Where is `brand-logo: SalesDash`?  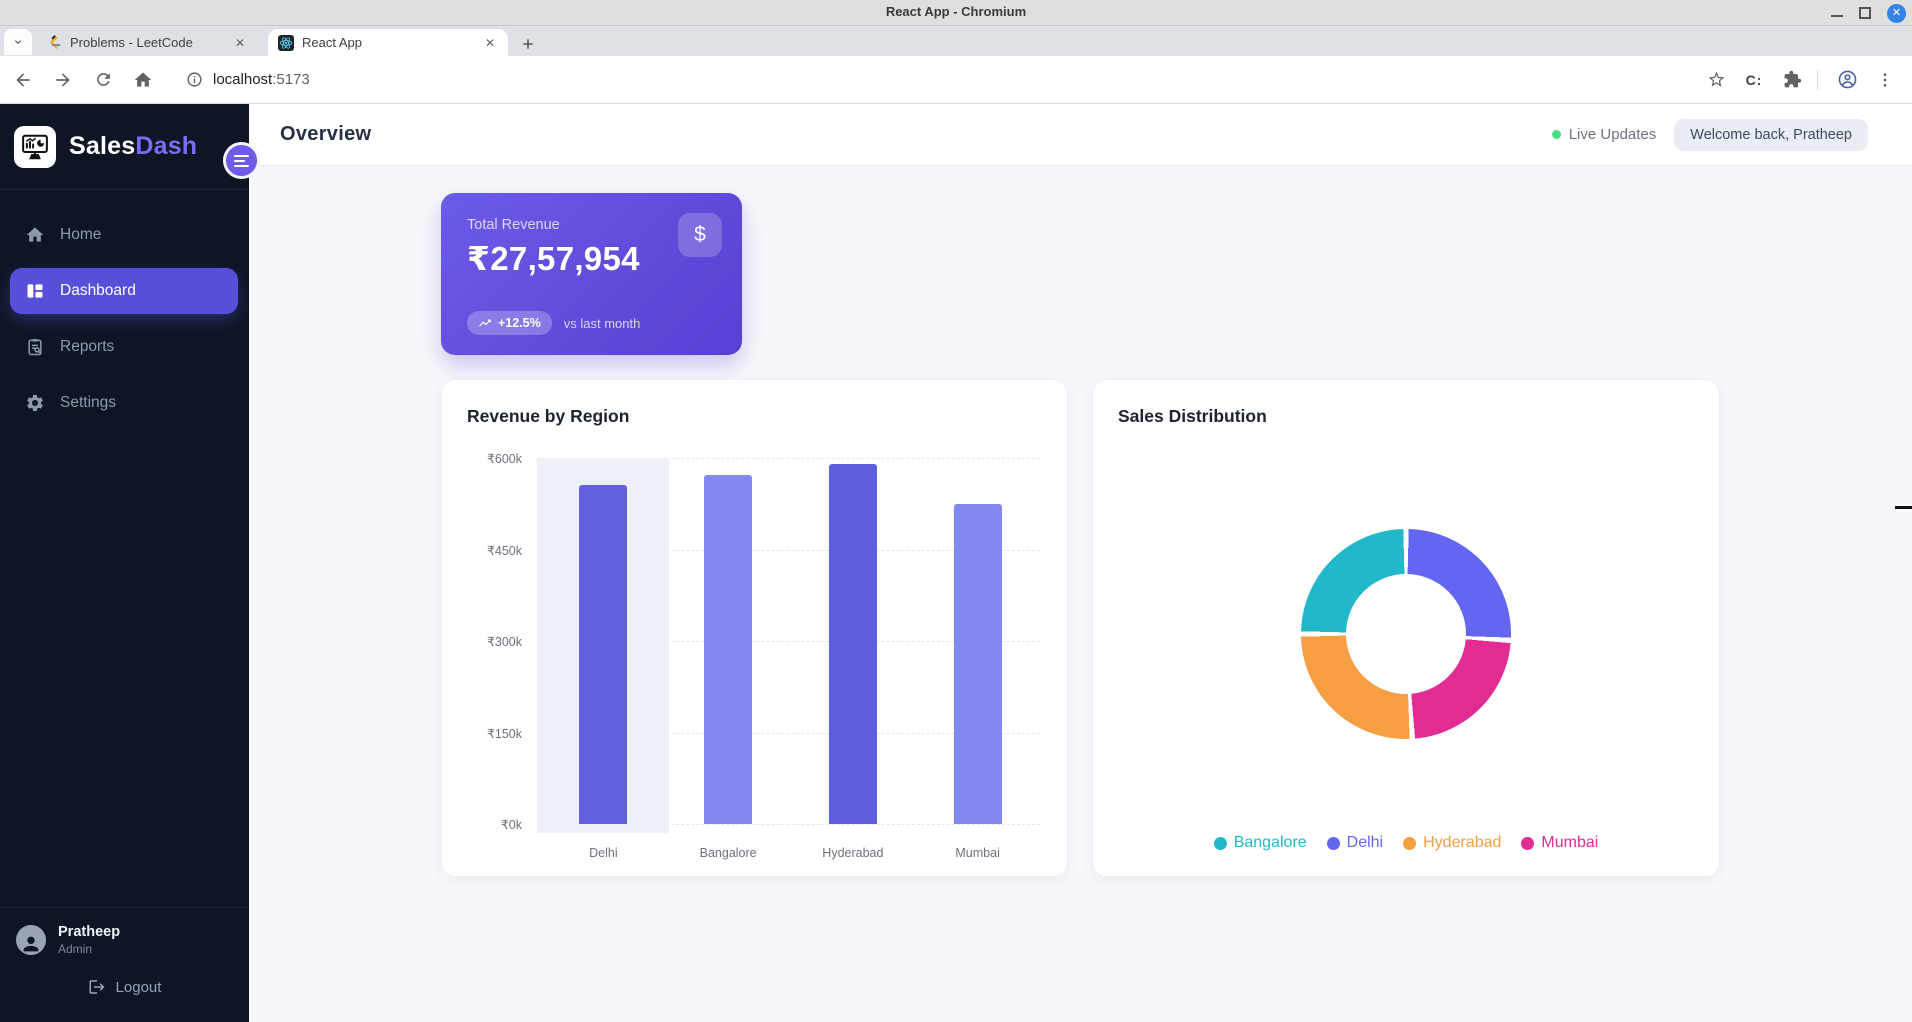 brand-logo: SalesDash is located at coordinates (124, 147).